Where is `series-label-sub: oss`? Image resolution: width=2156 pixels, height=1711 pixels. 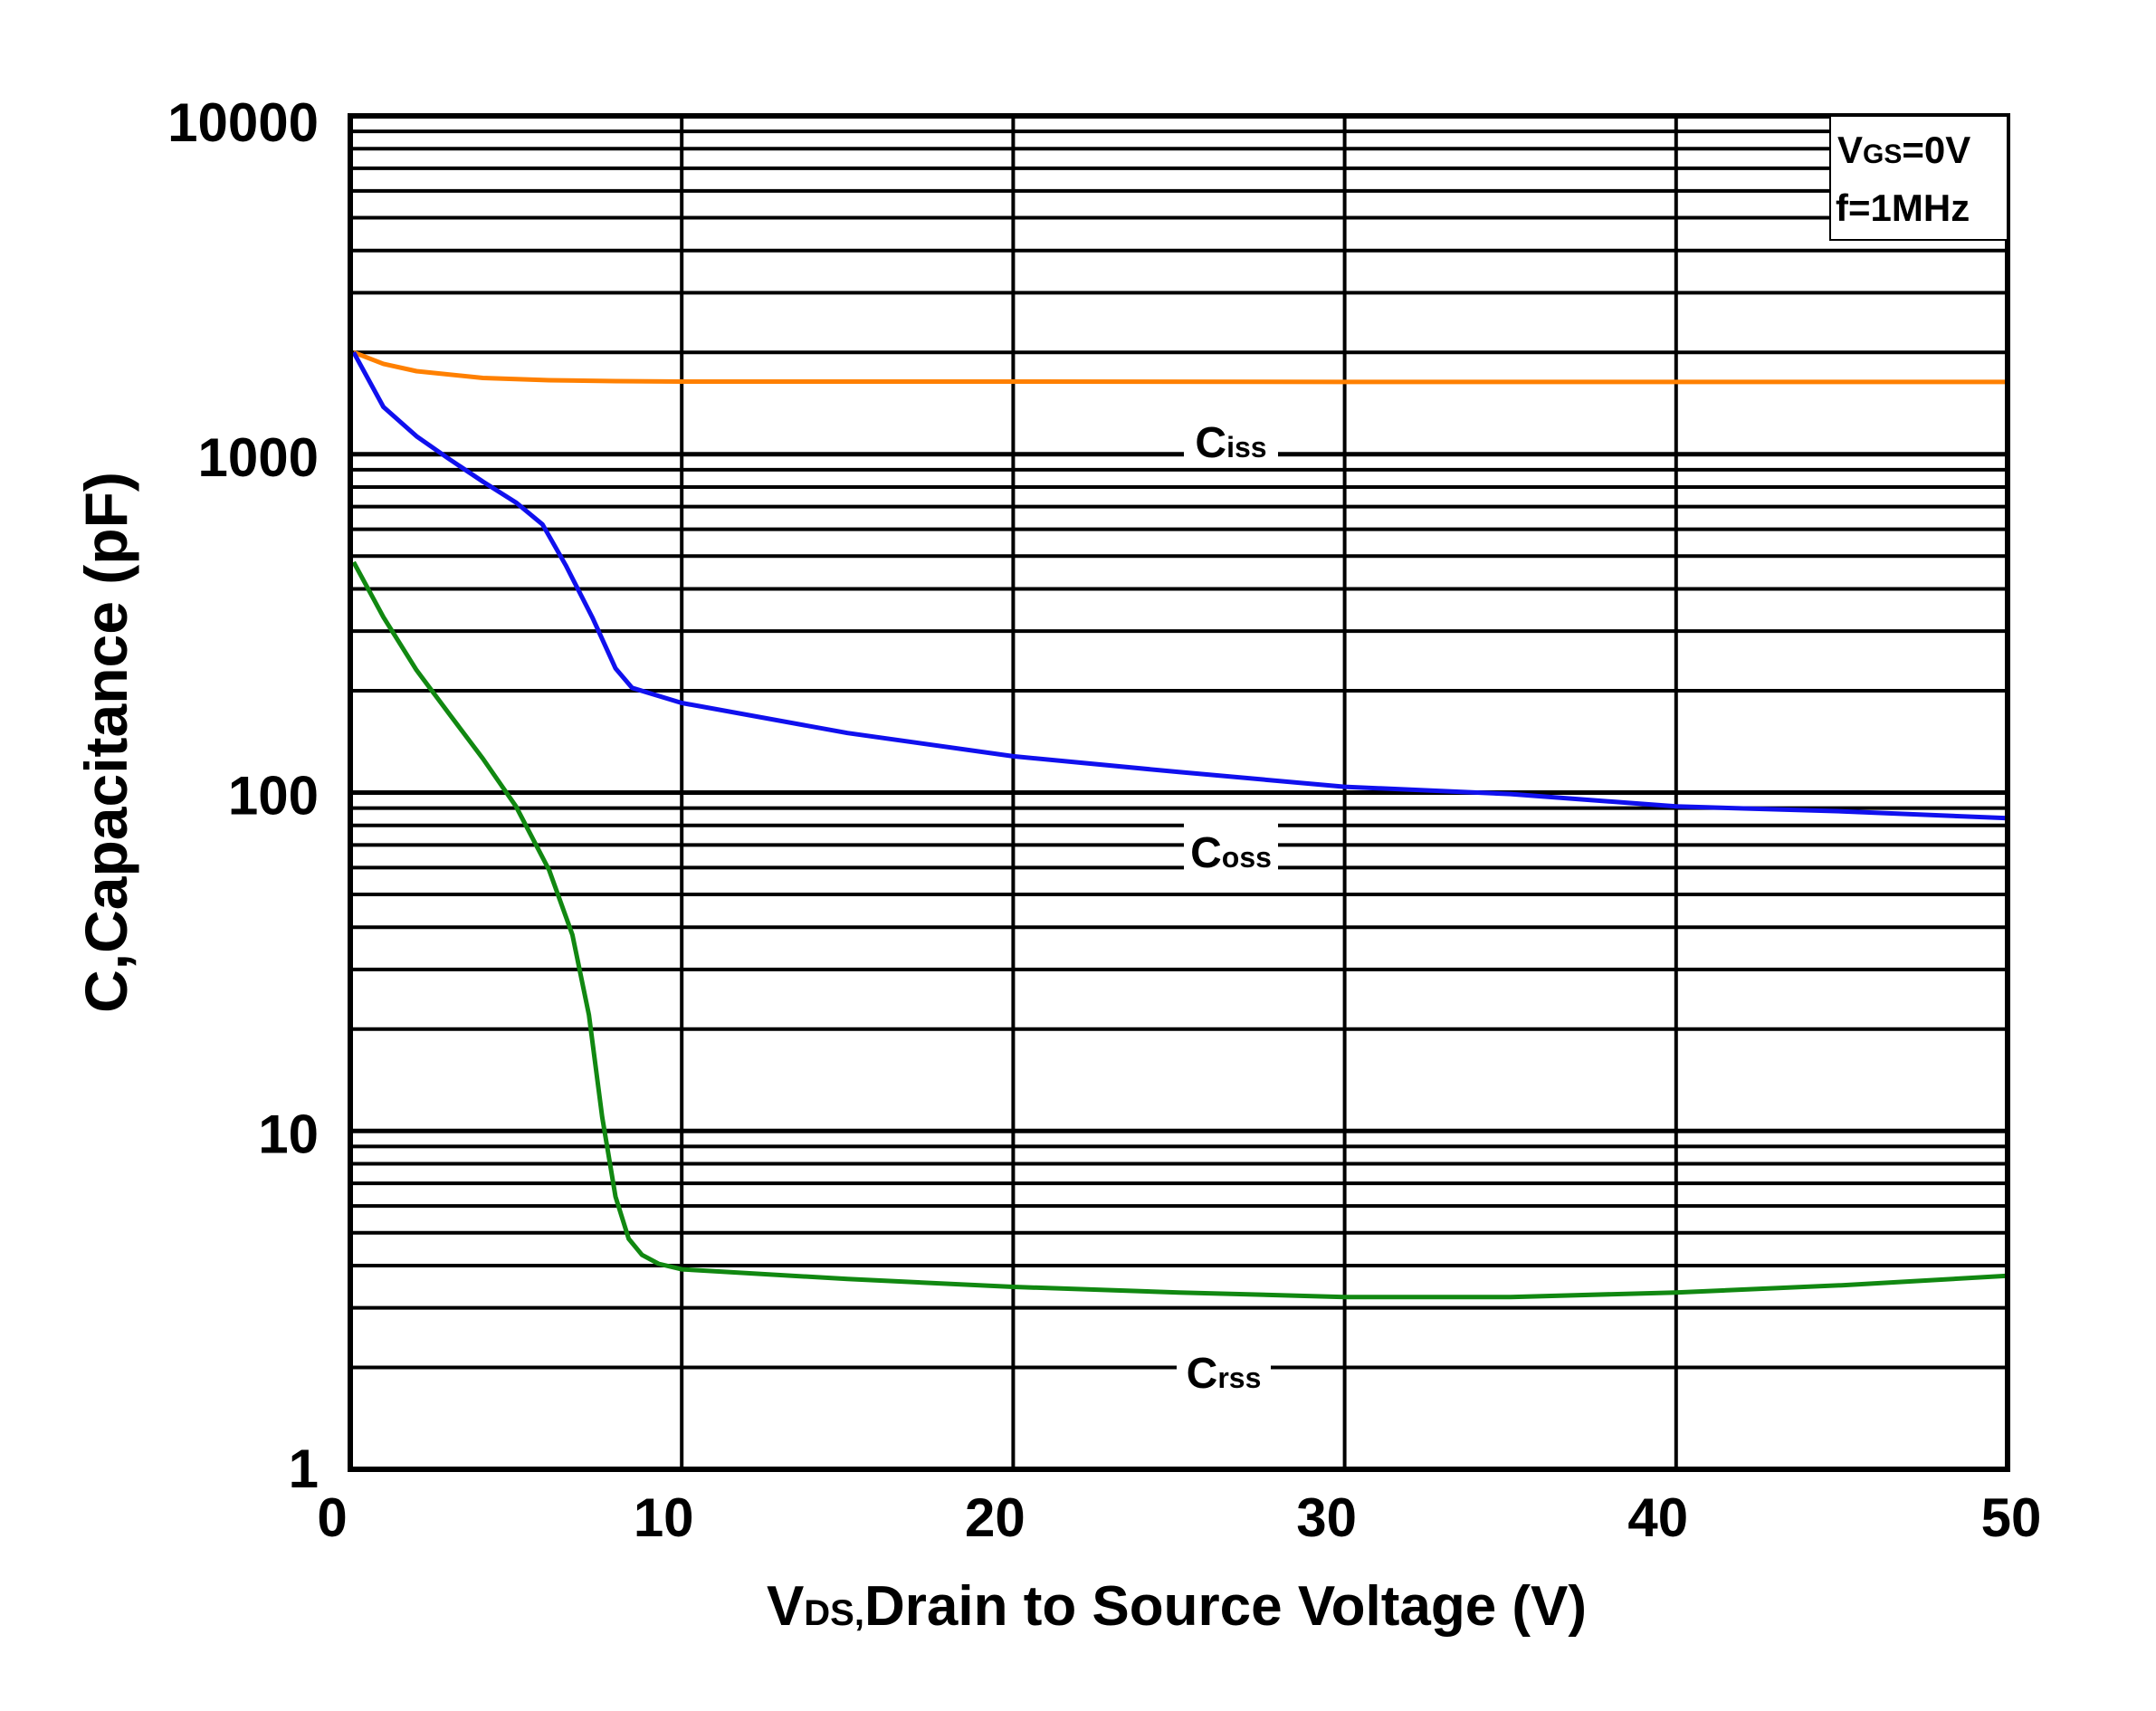
series-label-sub: oss is located at coordinates (1247, 857).